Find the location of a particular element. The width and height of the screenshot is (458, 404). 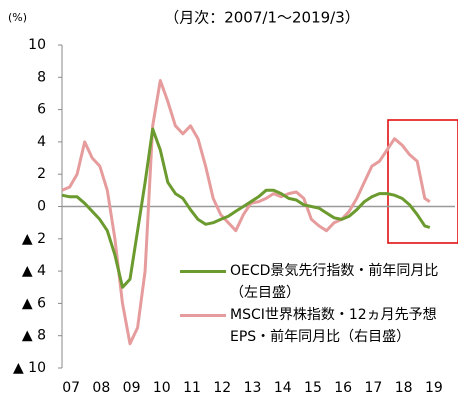

y-tick-label: 8 is located at coordinates (41, 77).